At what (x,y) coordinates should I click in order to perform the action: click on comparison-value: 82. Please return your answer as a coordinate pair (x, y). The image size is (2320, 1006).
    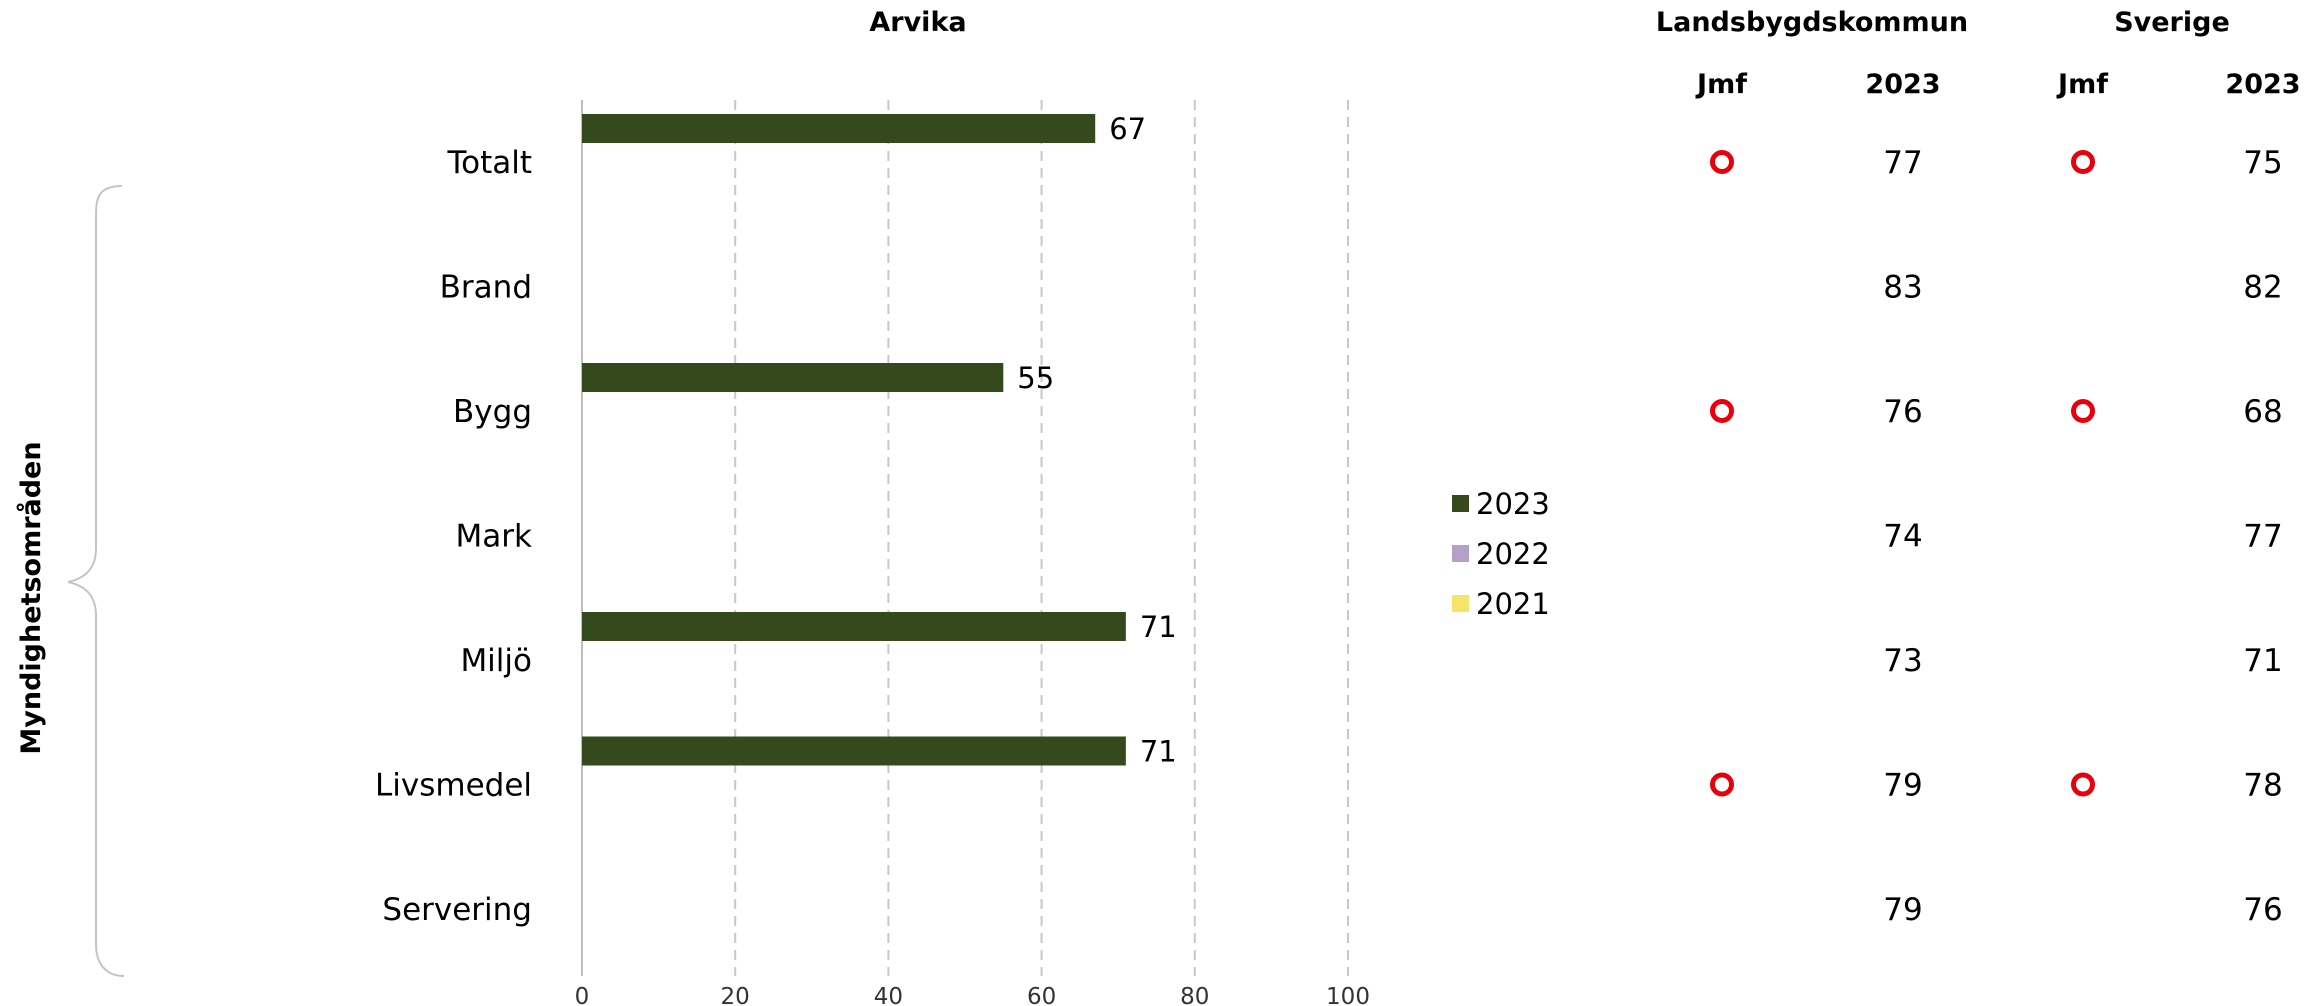
    Looking at the image, I should click on (2262, 288).